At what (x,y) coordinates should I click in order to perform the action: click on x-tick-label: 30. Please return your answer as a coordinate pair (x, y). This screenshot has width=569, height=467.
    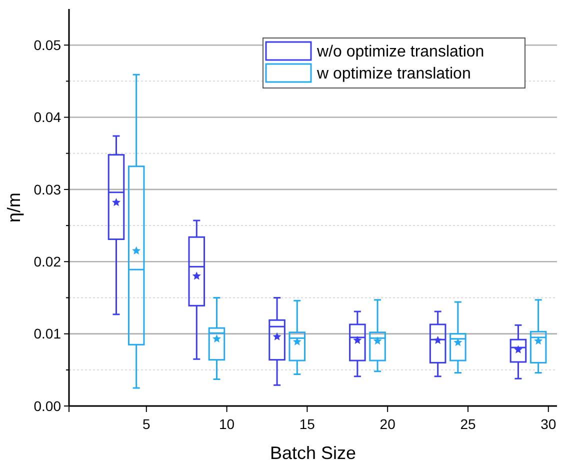
    Looking at the image, I should click on (548, 424).